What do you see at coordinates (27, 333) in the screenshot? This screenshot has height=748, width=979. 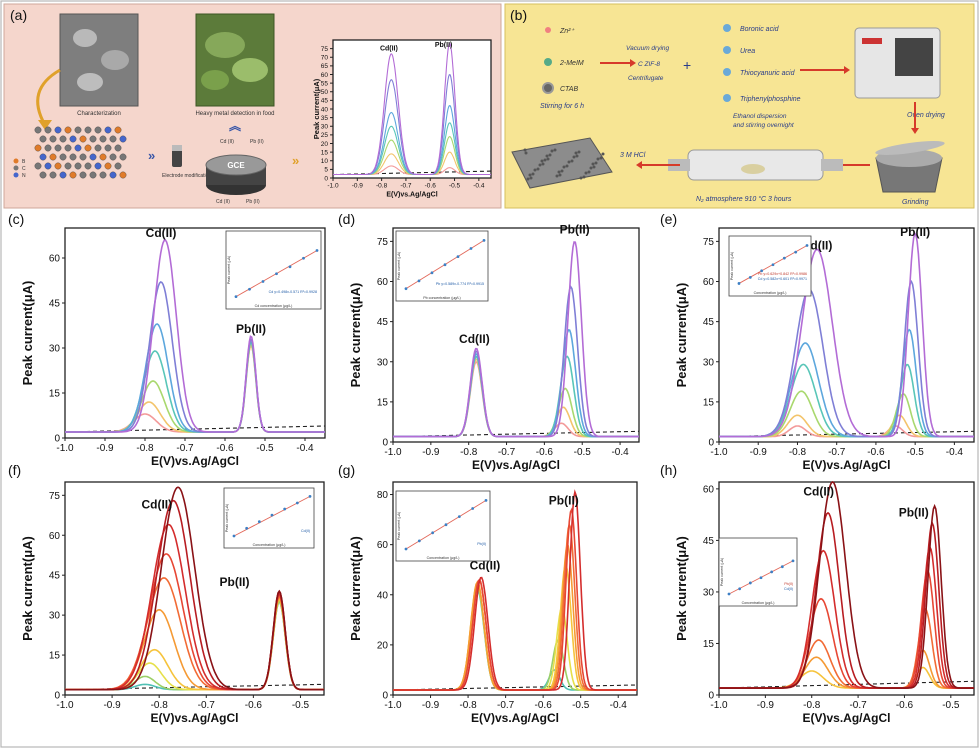 I see `y-axis-label-c: Peak current(μA)` at bounding box center [27, 333].